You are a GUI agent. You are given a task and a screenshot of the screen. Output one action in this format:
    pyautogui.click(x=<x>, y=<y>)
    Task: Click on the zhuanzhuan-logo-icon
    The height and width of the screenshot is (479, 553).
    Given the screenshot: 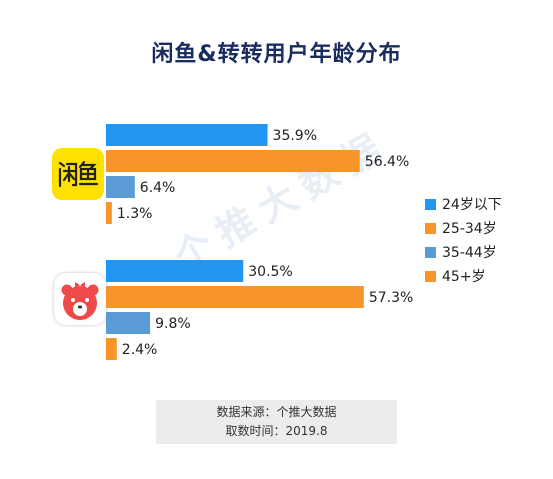 What is the action you would take?
    pyautogui.click(x=80, y=299)
    